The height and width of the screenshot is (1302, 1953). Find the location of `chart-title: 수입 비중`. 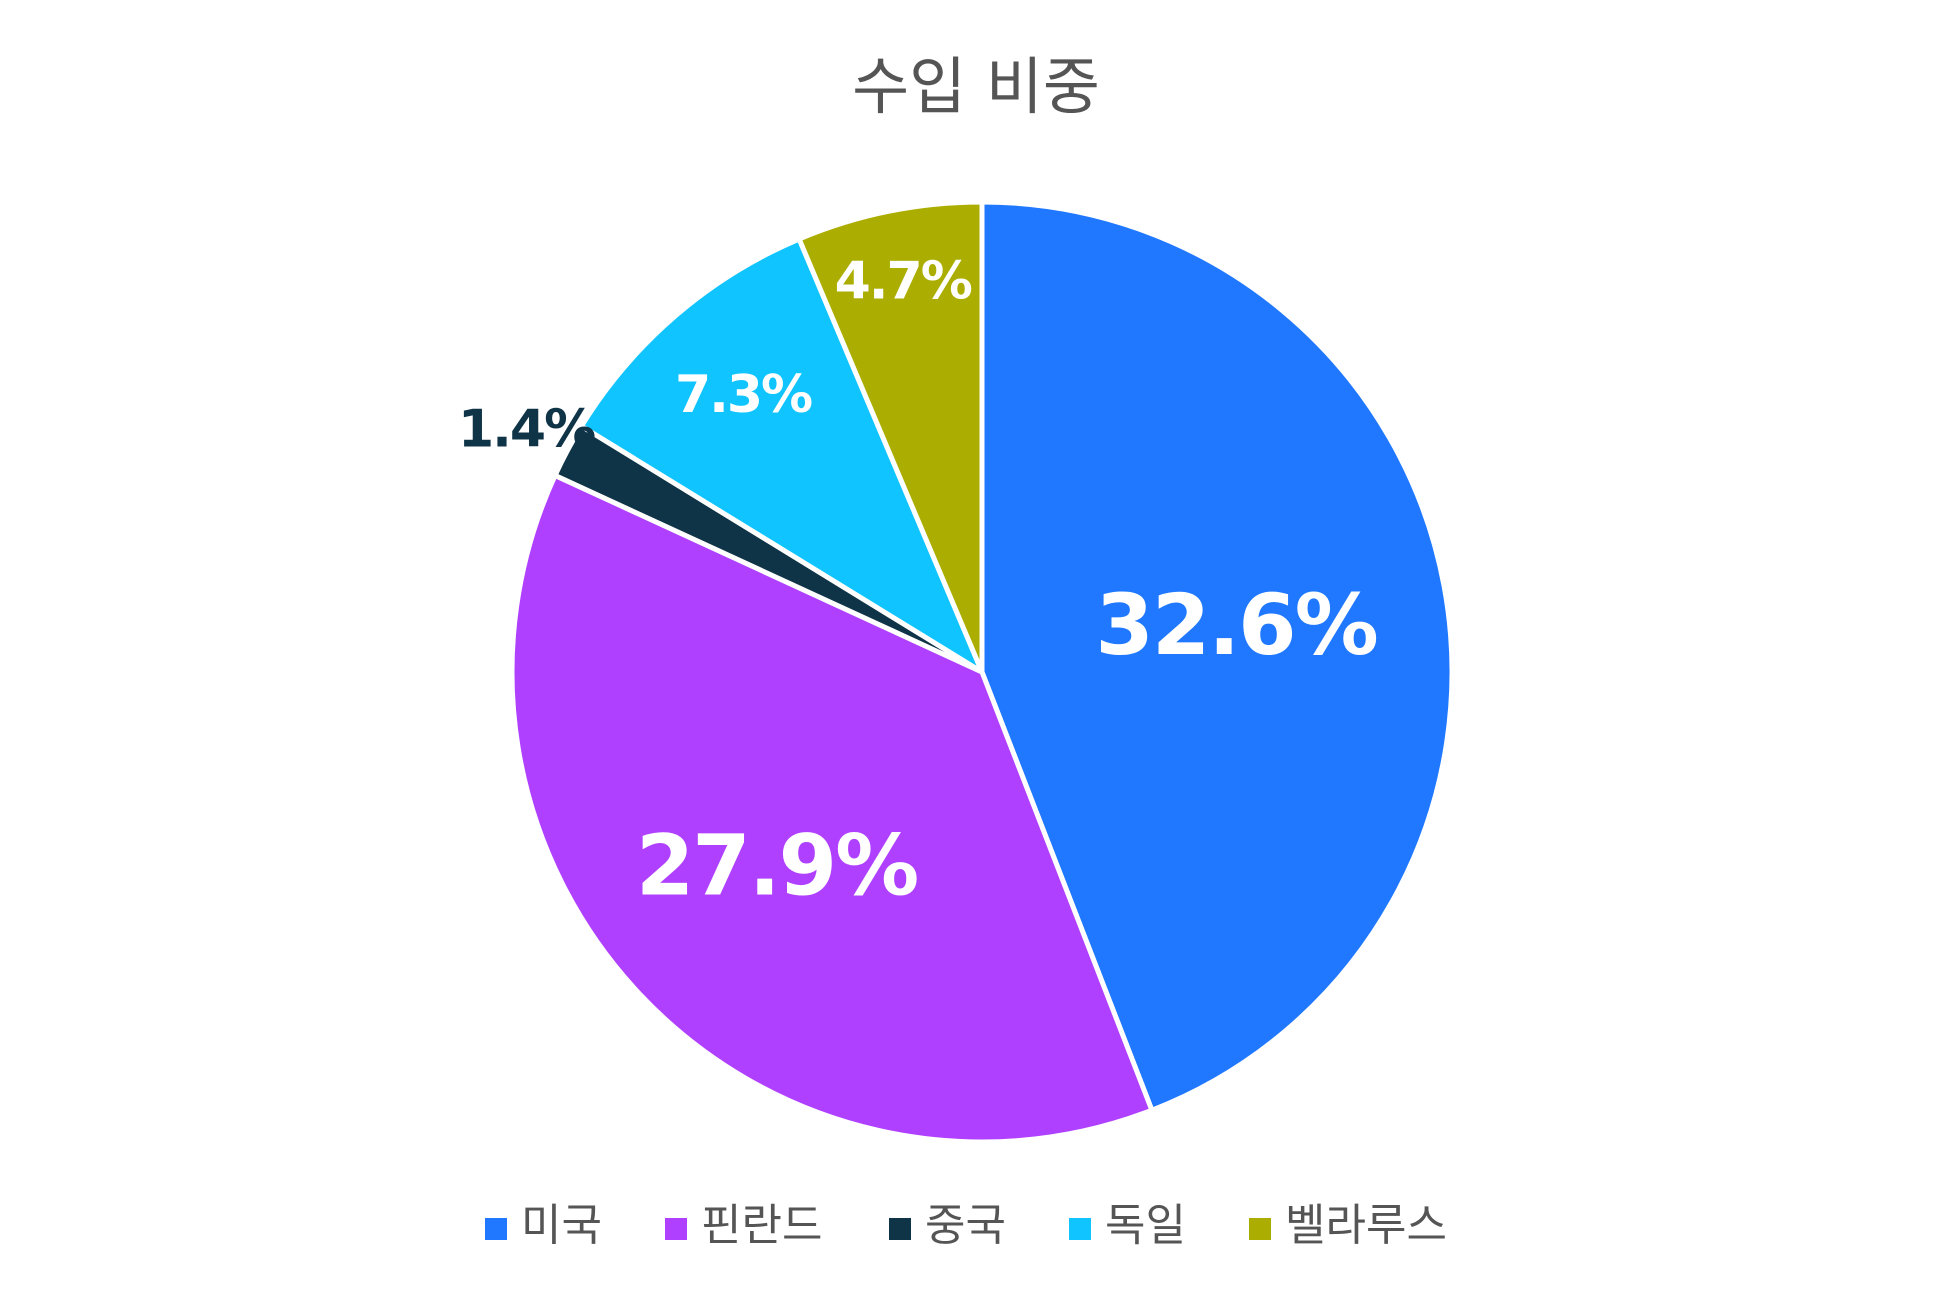

chart-title: 수입 비중 is located at coordinates (976, 86).